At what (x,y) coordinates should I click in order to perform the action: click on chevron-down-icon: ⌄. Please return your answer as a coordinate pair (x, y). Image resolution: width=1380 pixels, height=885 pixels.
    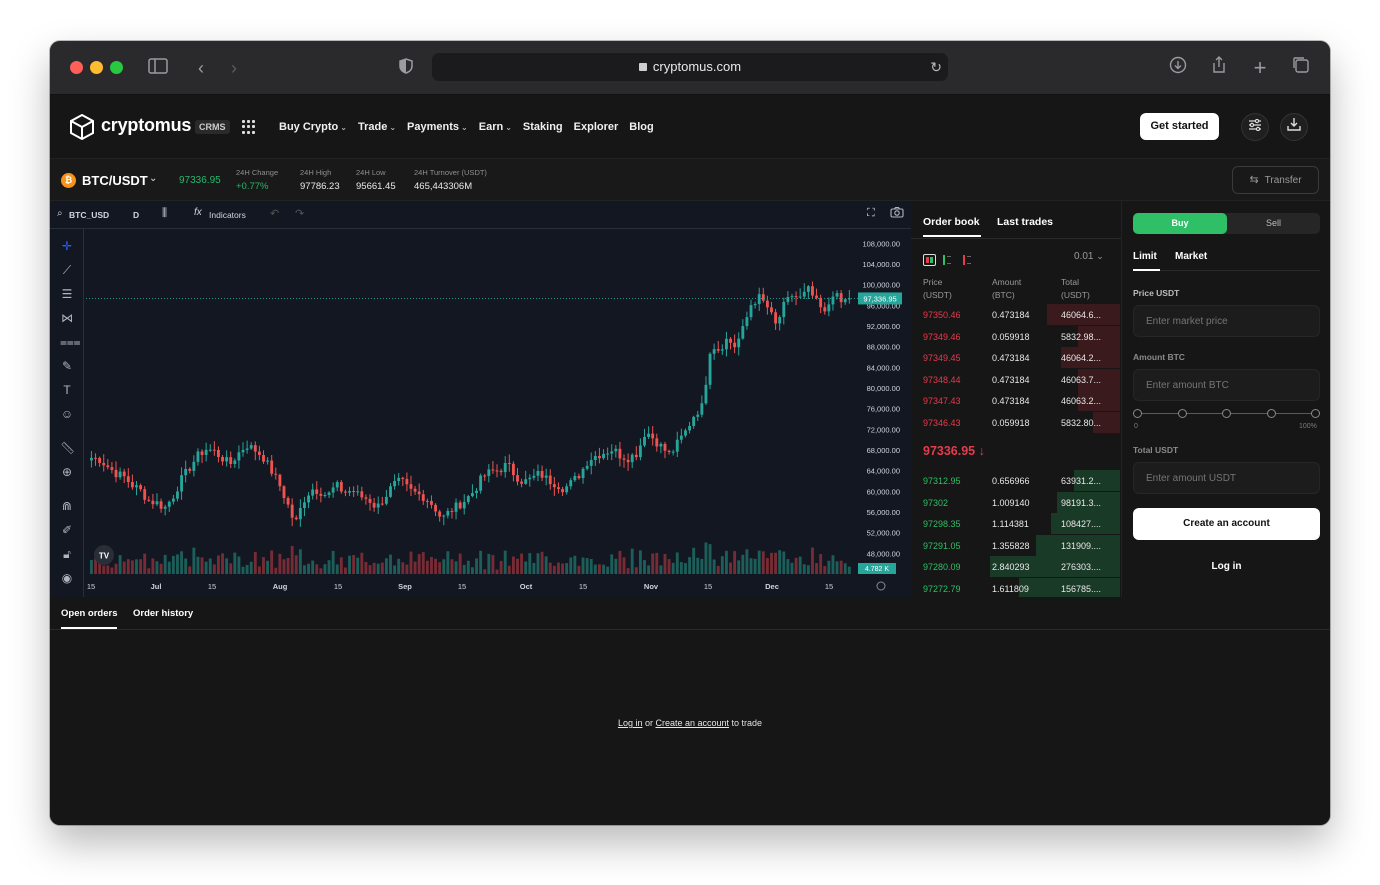
    Looking at the image, I should click on (153, 178).